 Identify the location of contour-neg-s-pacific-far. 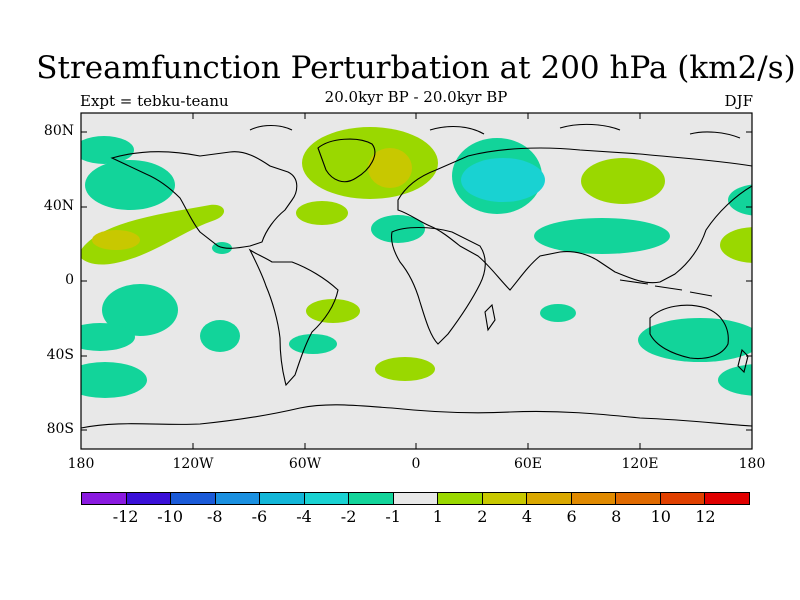
(114, 380).